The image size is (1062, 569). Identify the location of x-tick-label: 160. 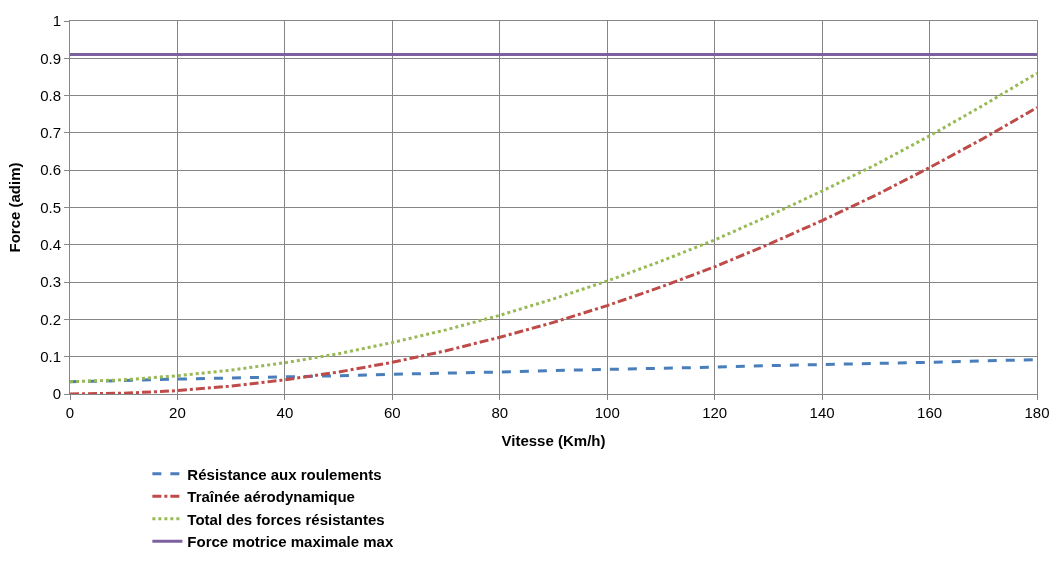
(930, 412).